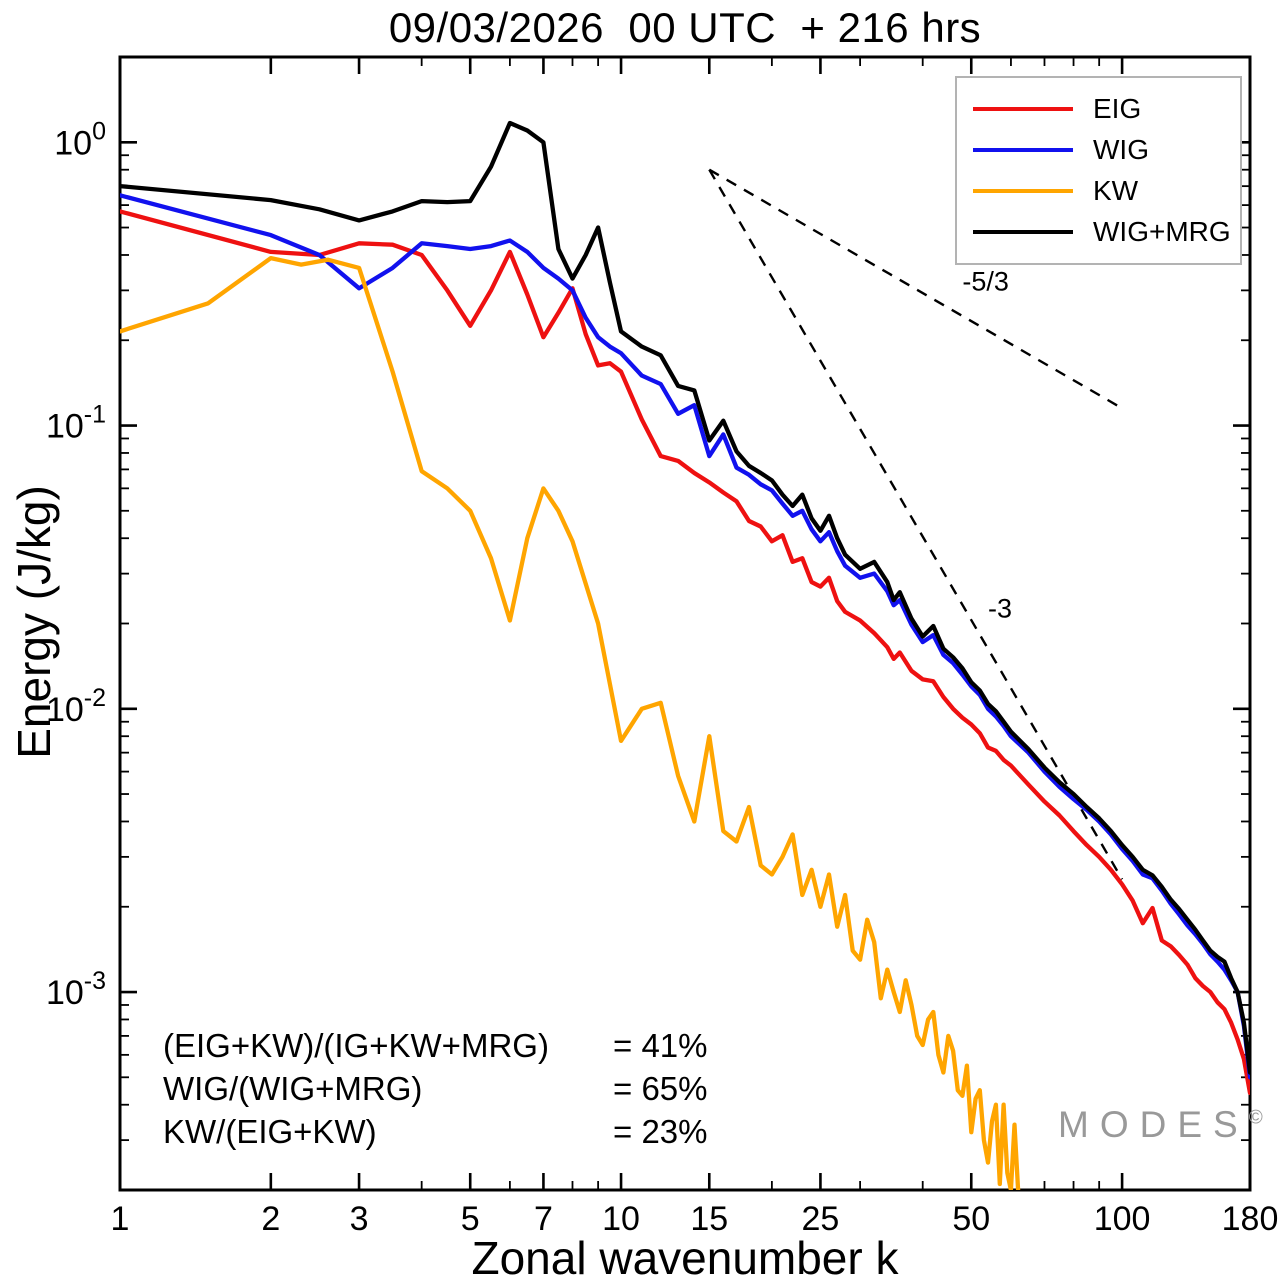 The height and width of the screenshot is (1281, 1280). I want to click on x-tick-label: 1, so click(120, 1219).